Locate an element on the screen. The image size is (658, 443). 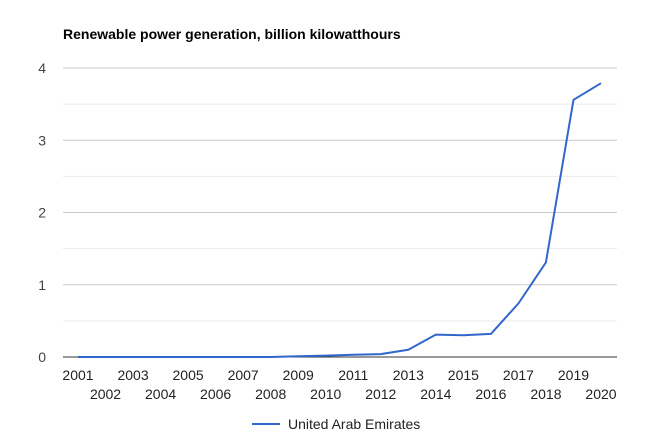
x-tick-label: 2012 is located at coordinates (380, 394).